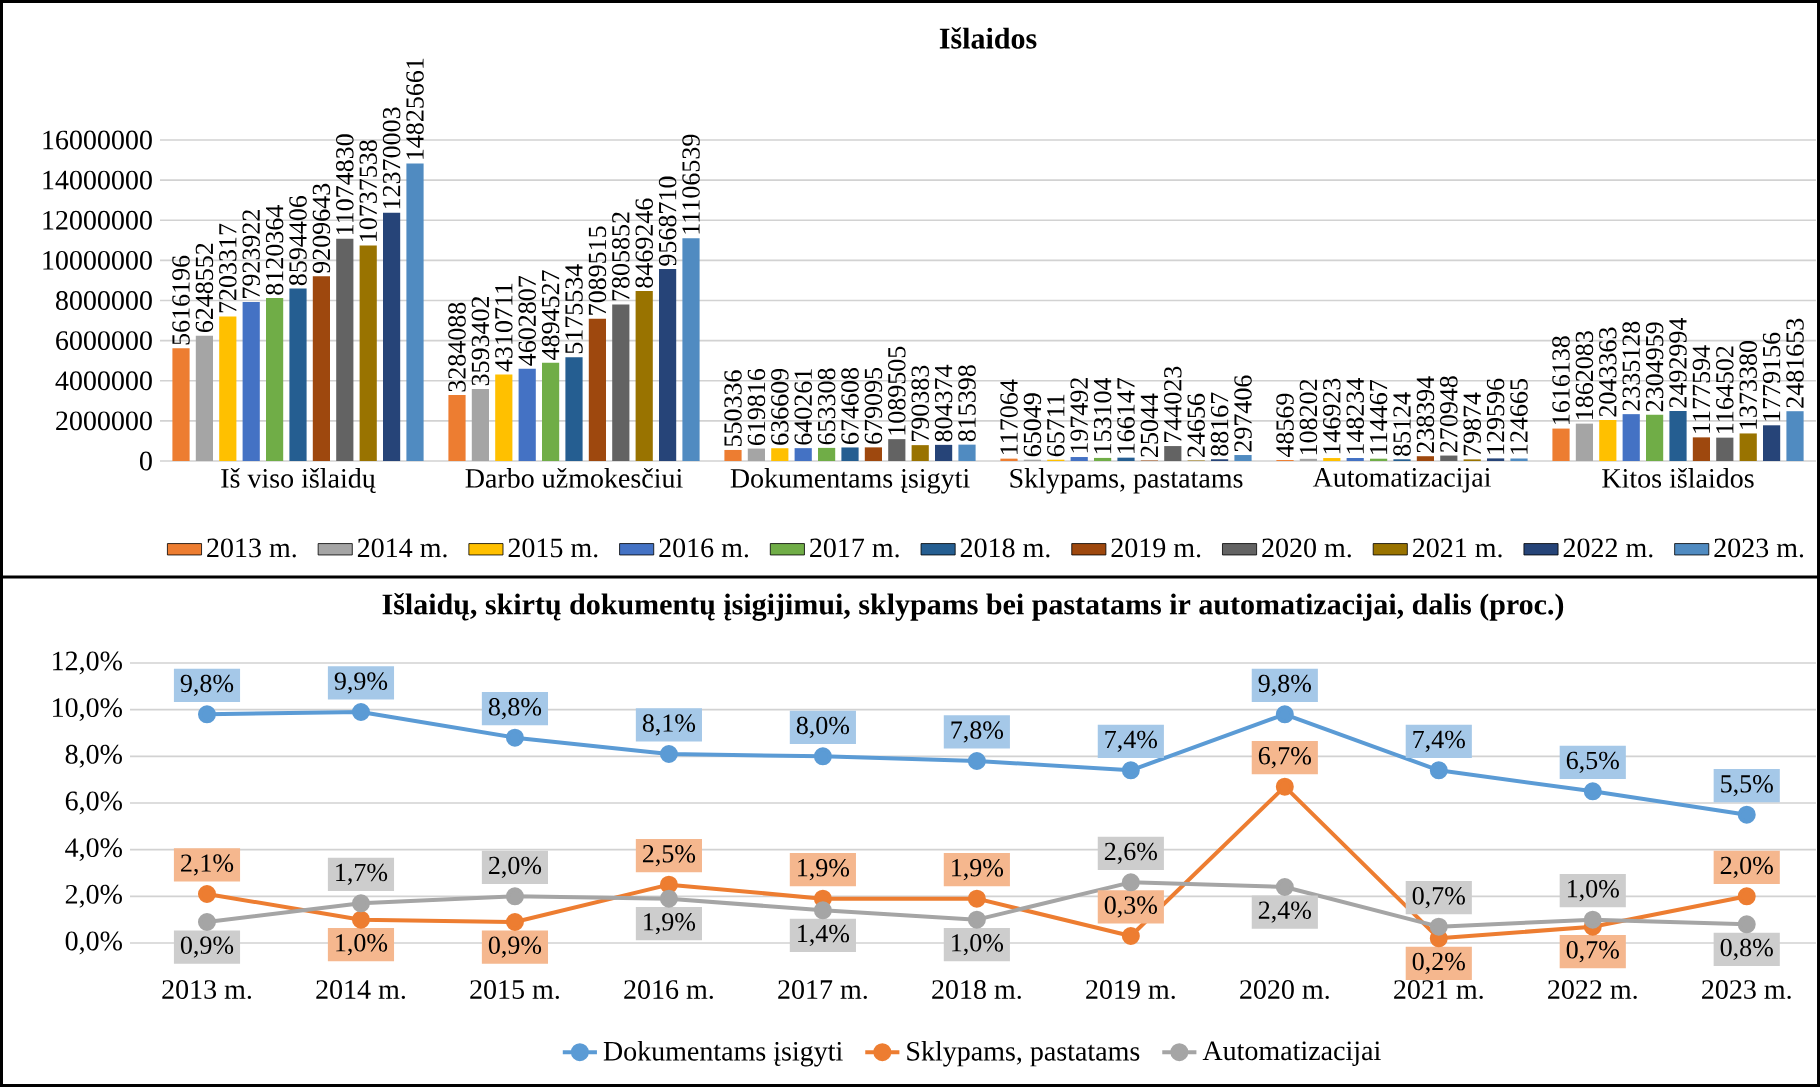  I want to click on data-label: 129596, so click(1495, 416).